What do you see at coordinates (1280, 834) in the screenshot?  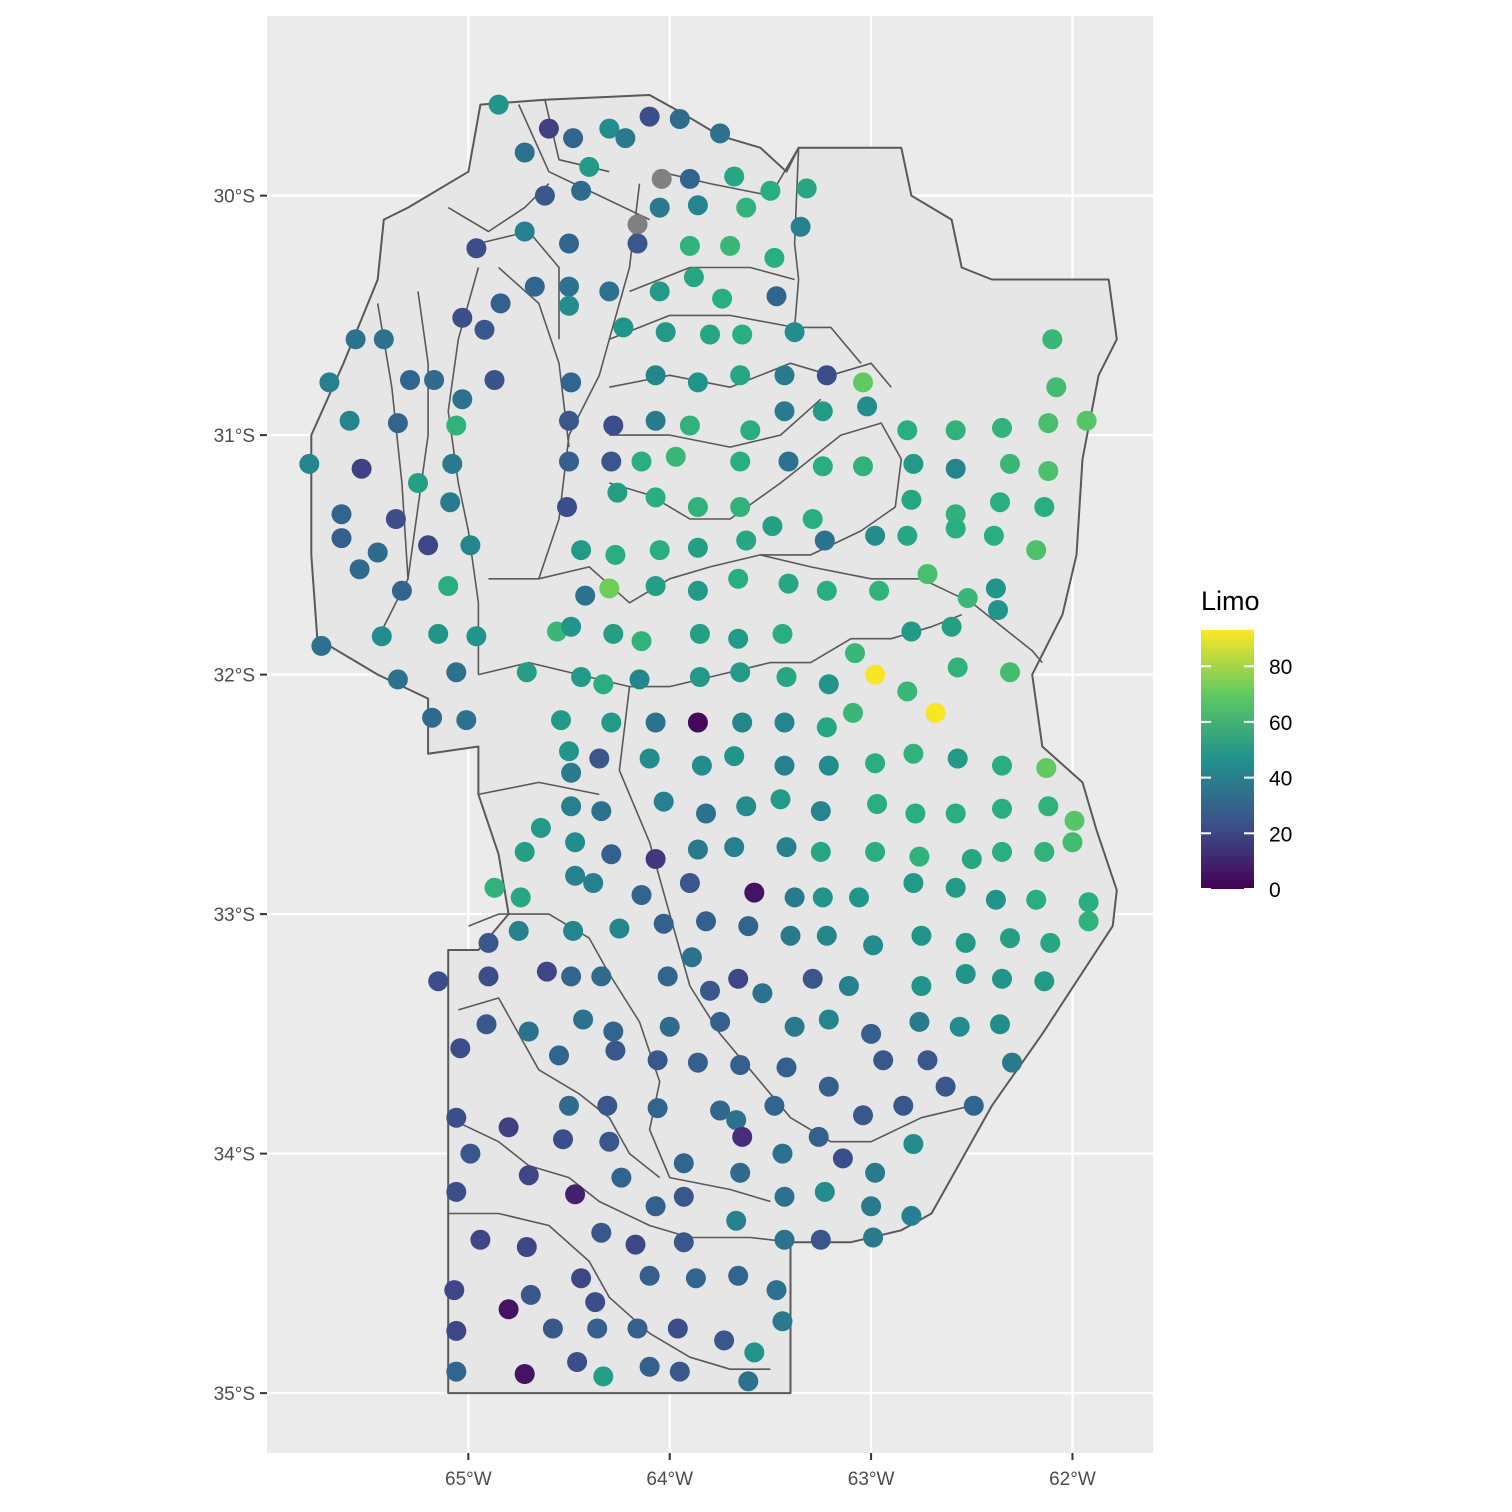 I see `legend-tick-label-1: 20` at bounding box center [1280, 834].